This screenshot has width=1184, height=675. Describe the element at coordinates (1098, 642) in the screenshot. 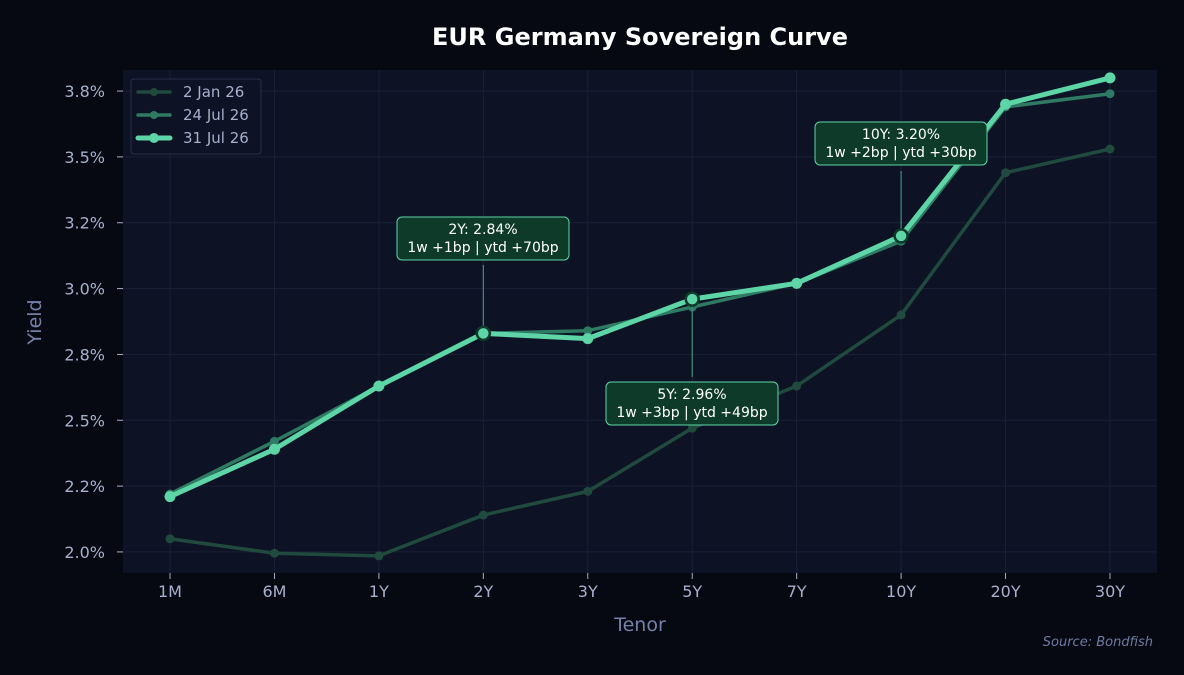

I see `source-note: Source: Bondfish` at that location.